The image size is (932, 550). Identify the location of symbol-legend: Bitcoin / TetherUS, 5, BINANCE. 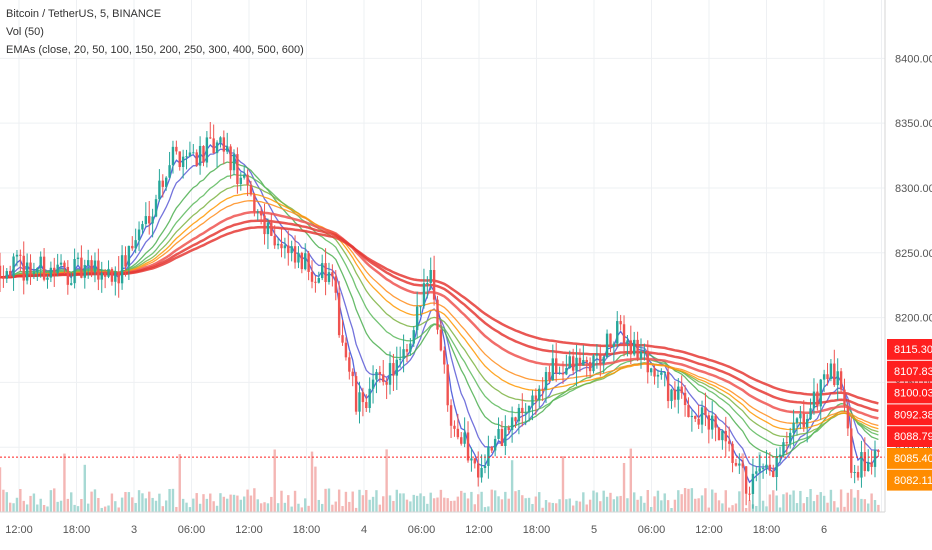
(84, 14).